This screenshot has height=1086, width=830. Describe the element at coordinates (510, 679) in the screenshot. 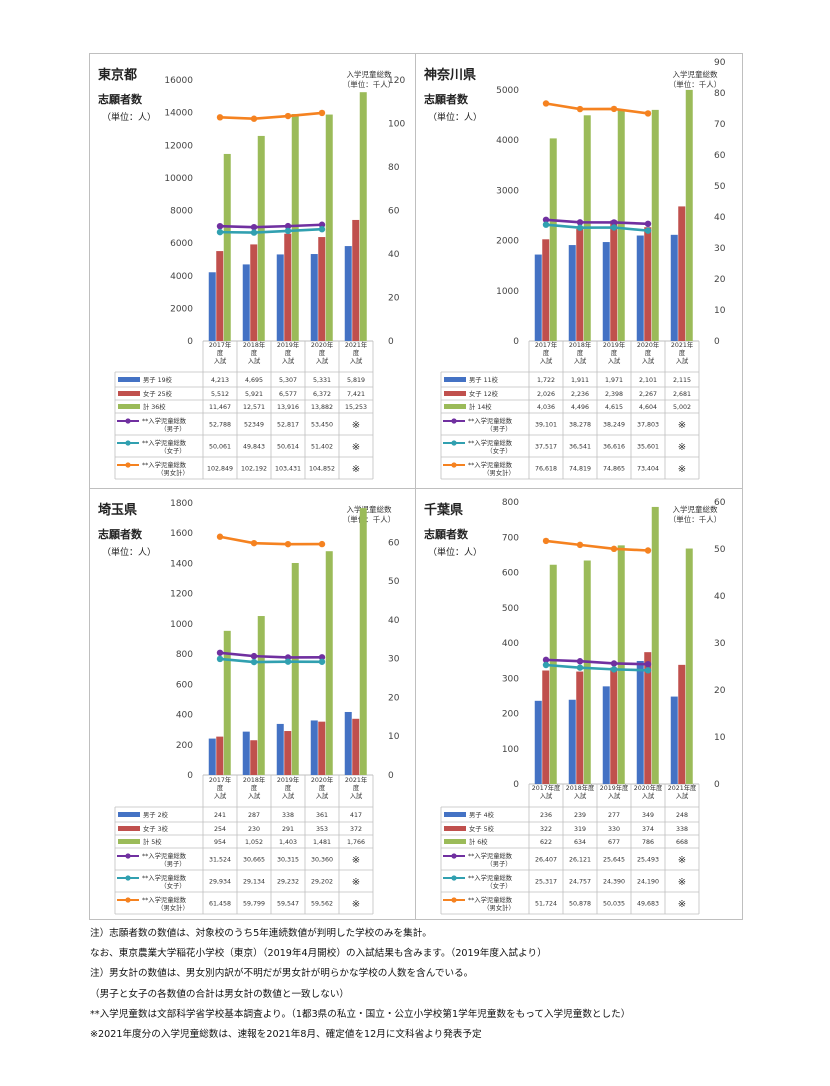

I see `left-tick-label: 300` at that location.